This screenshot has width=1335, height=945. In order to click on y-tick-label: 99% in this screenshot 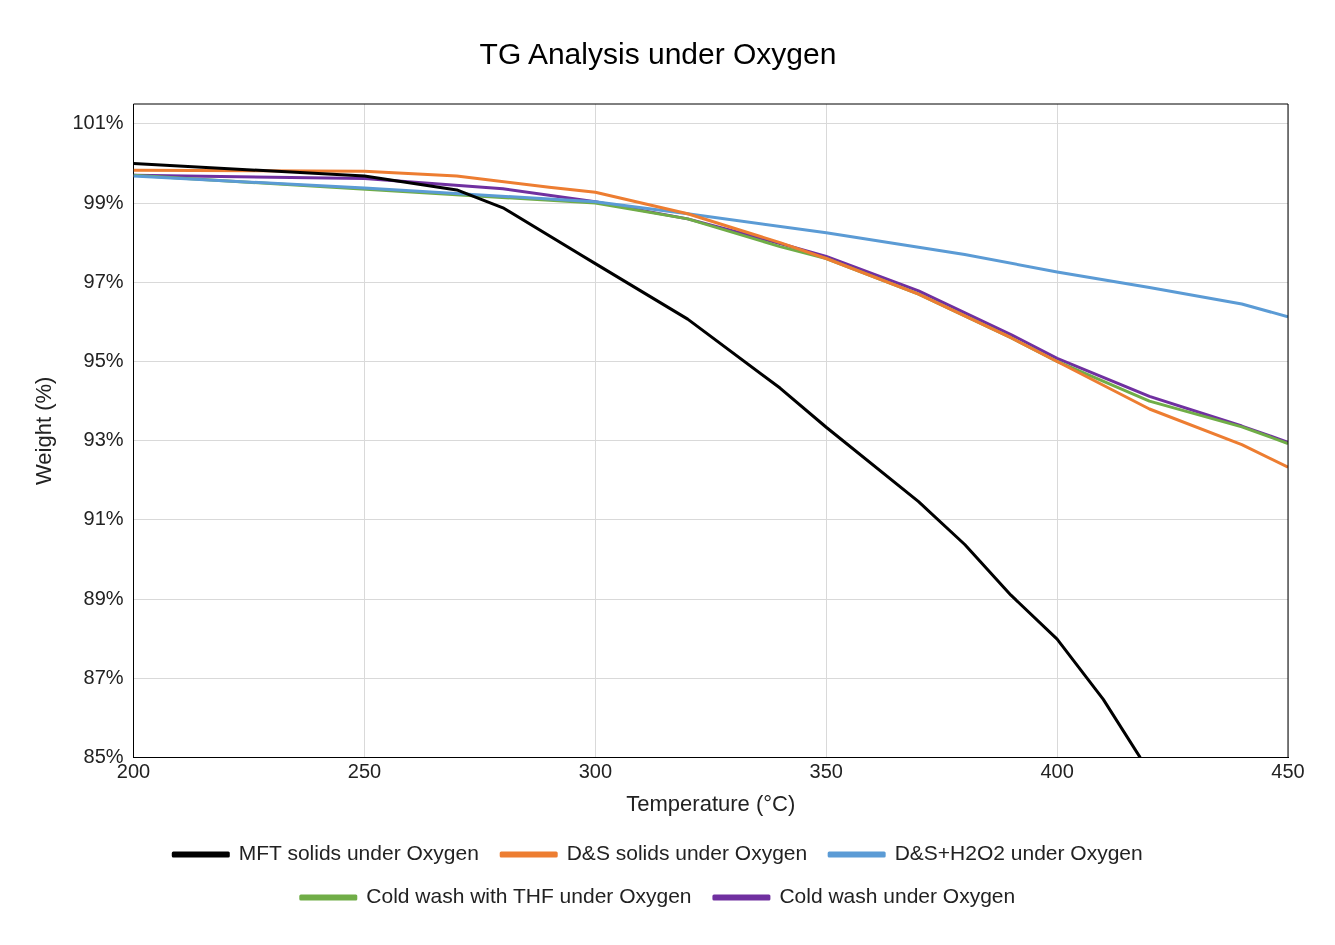, I will do `click(103, 201)`.